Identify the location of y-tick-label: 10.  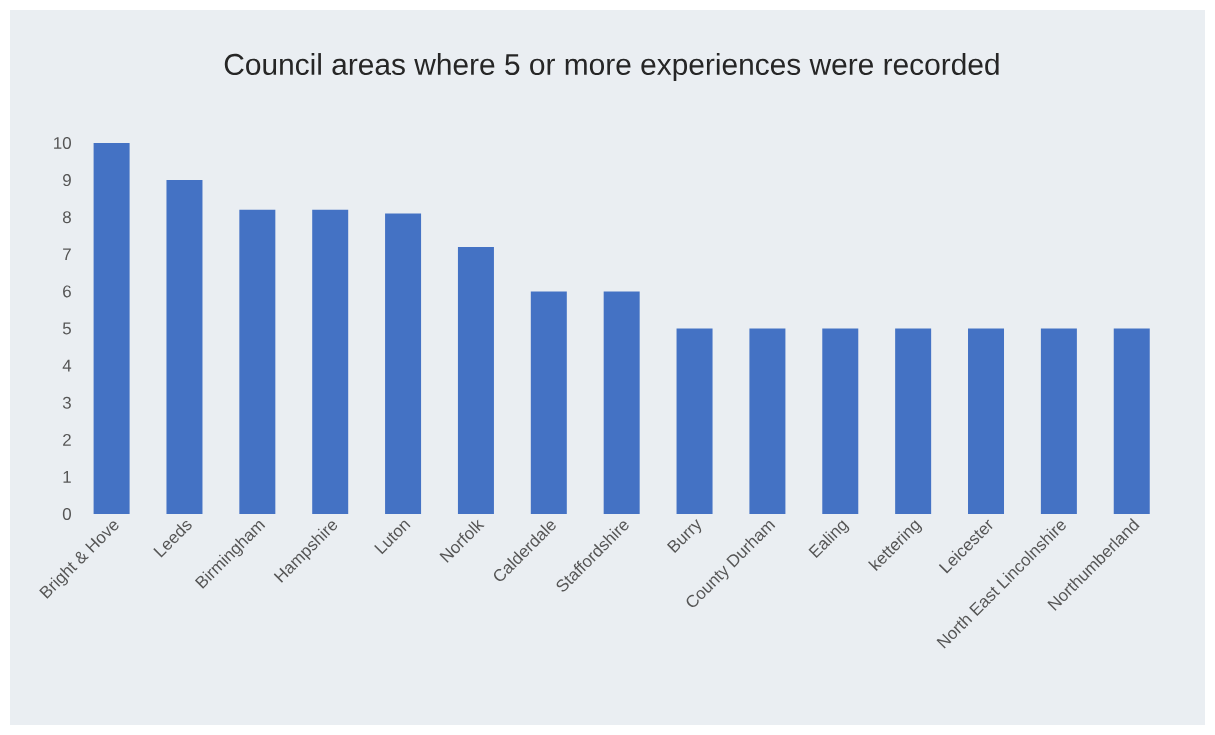
(62, 143).